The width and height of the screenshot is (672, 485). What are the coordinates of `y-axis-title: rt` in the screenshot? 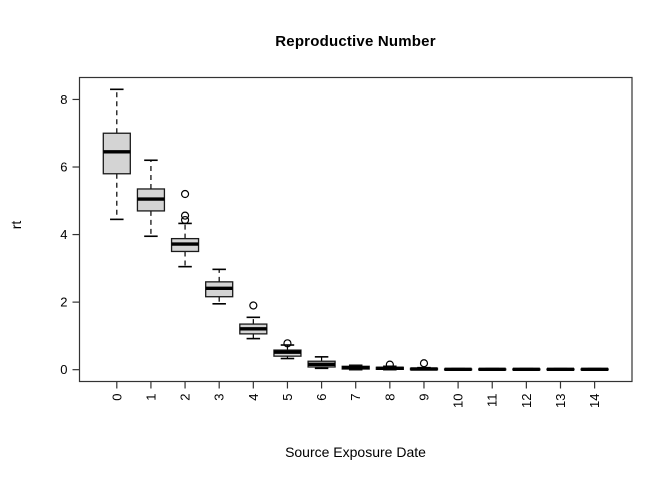 It's located at (16, 225).